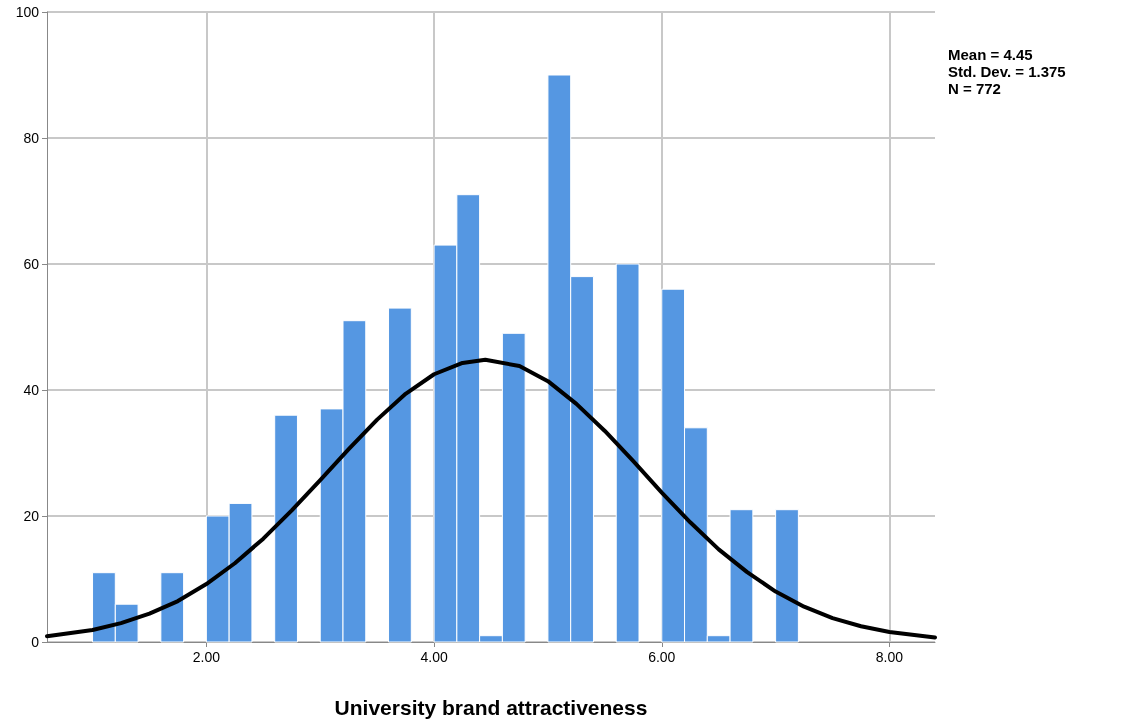 This screenshot has height=724, width=1123. Describe the element at coordinates (889, 657) in the screenshot. I see `x-tick-label: 8.00` at that location.